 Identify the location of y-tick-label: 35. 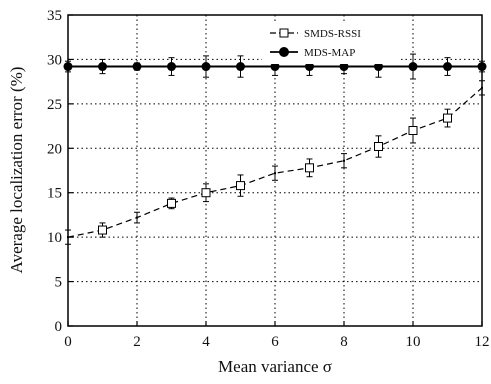
(54, 16).